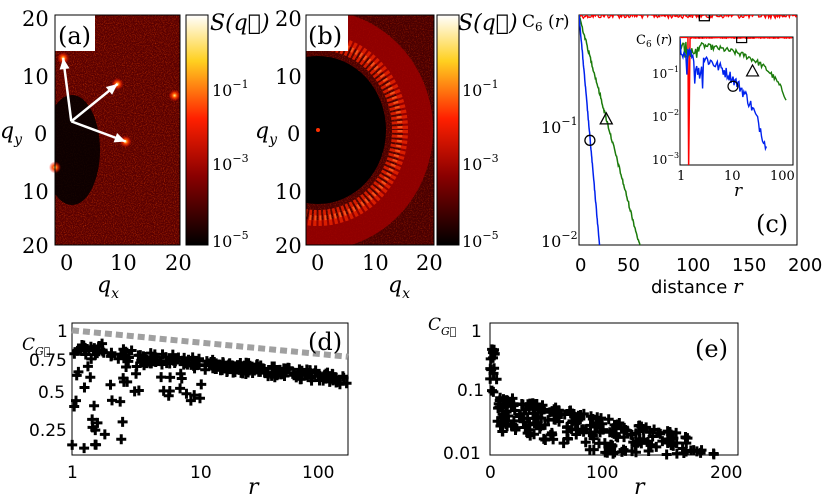 This screenshot has height=498, width=830. I want to click on colorbar-b-label: S(q⃗), so click(488, 23).